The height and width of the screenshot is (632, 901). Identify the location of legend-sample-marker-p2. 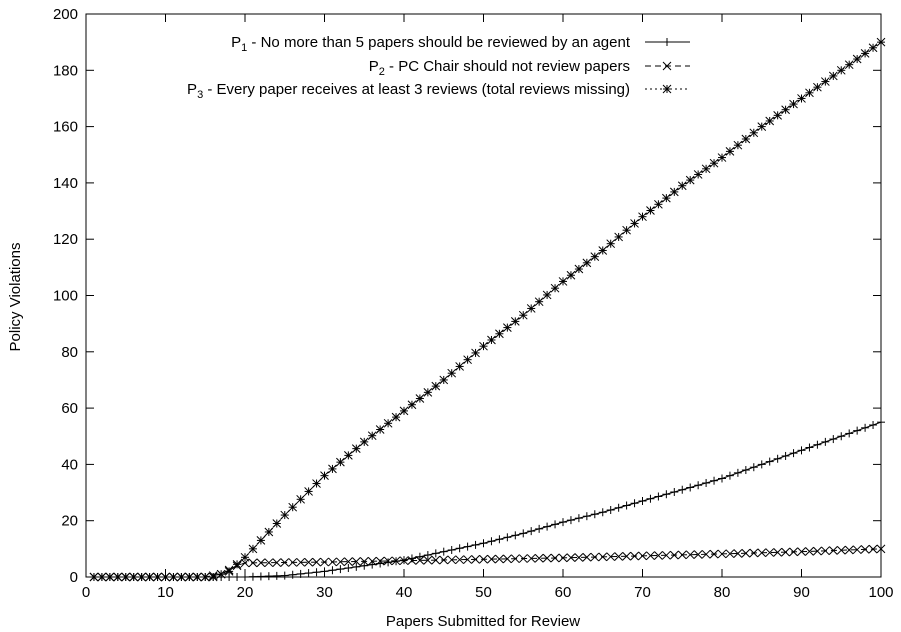
(667, 66).